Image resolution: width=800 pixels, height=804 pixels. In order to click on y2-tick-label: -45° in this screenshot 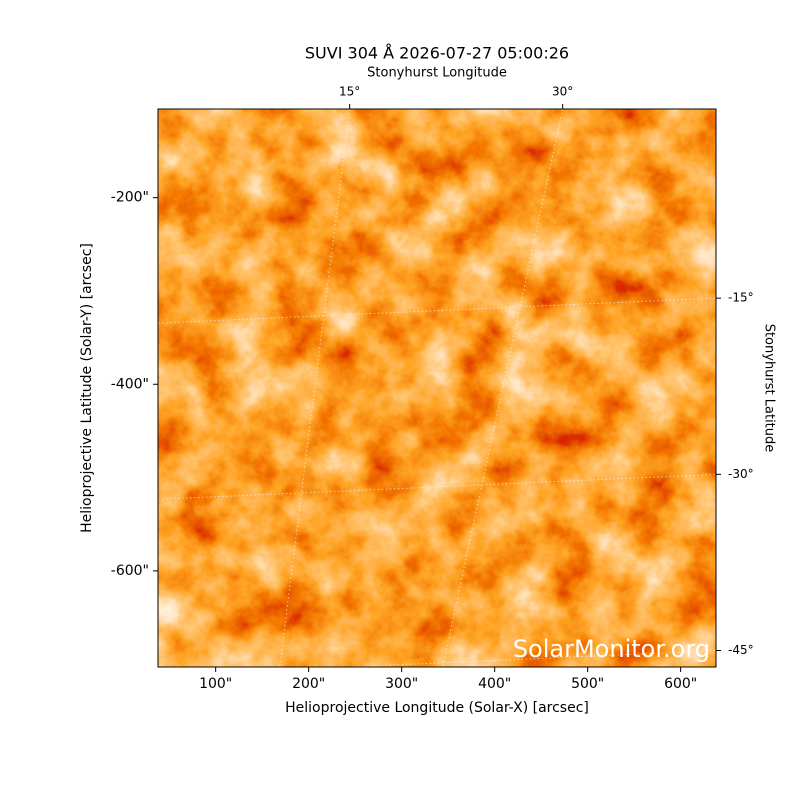, I will do `click(741, 650)`.